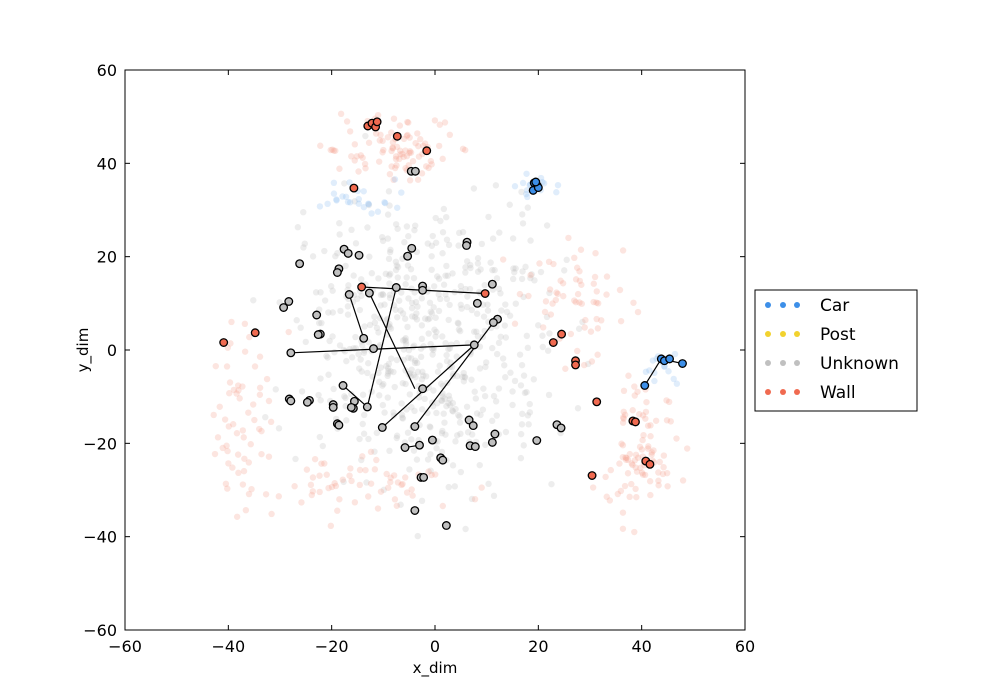  Describe the element at coordinates (356, 316) in the screenshot. I see `connection-line` at that location.